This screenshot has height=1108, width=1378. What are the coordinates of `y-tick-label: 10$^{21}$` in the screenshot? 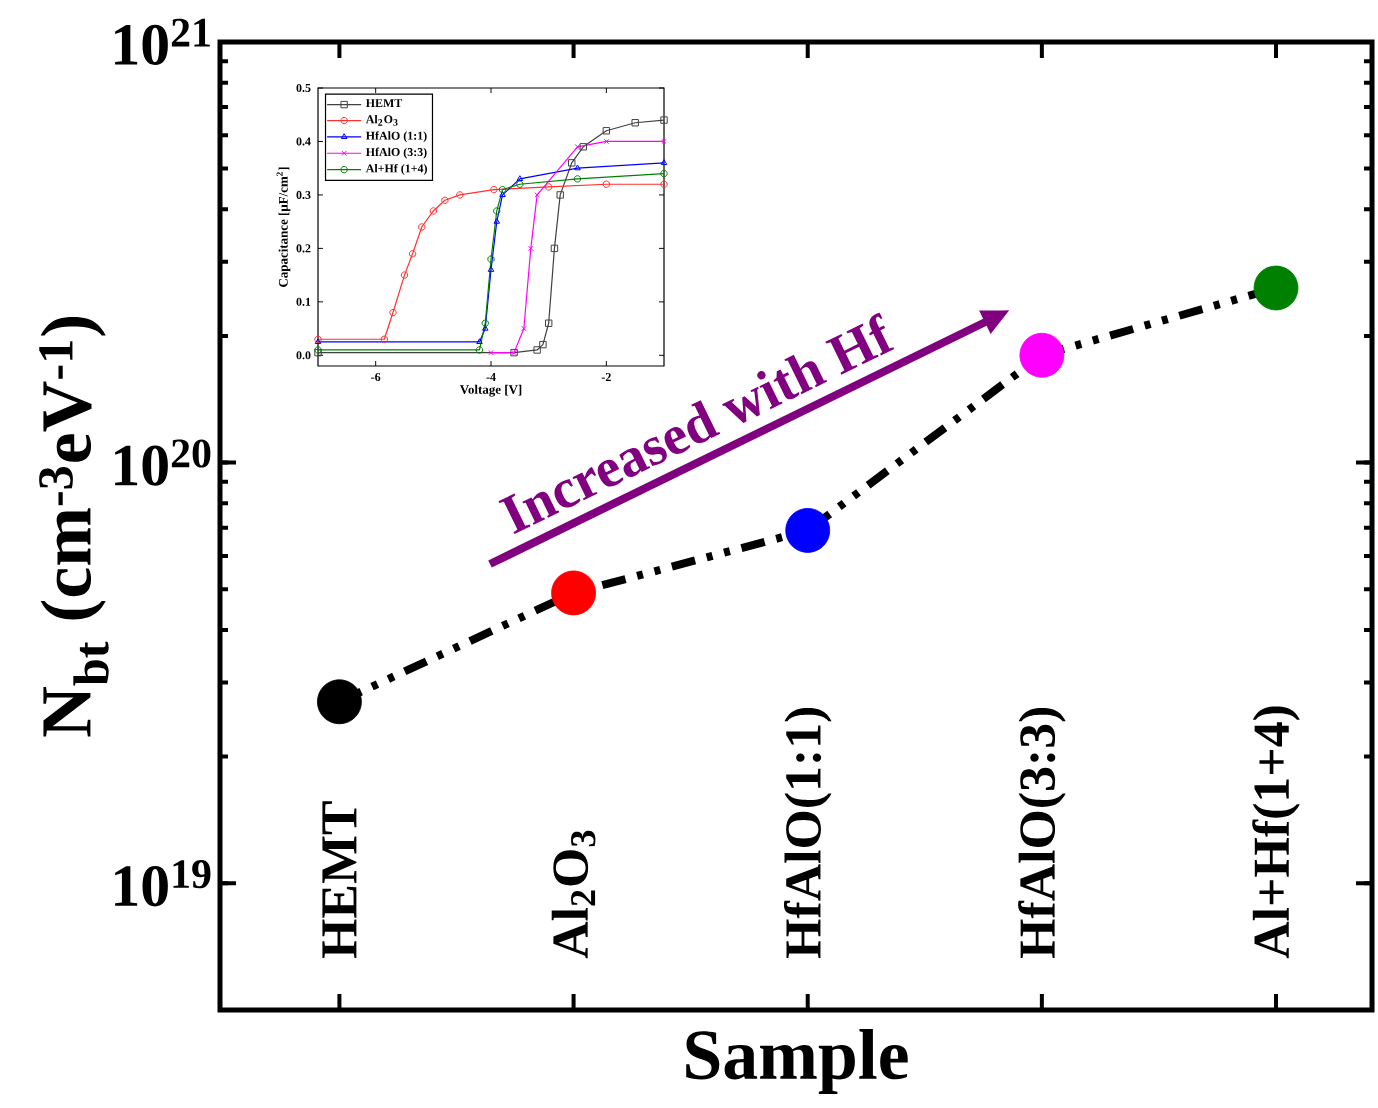 It's located at (162, 42).